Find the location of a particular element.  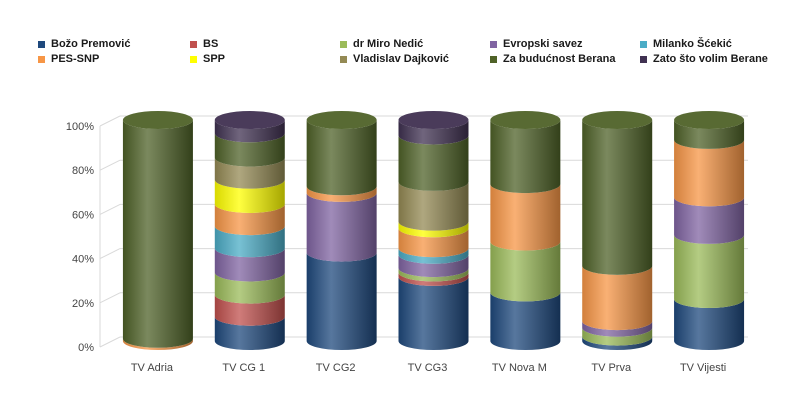

legend-item: dr Miro Nedić is located at coordinates (381, 44).